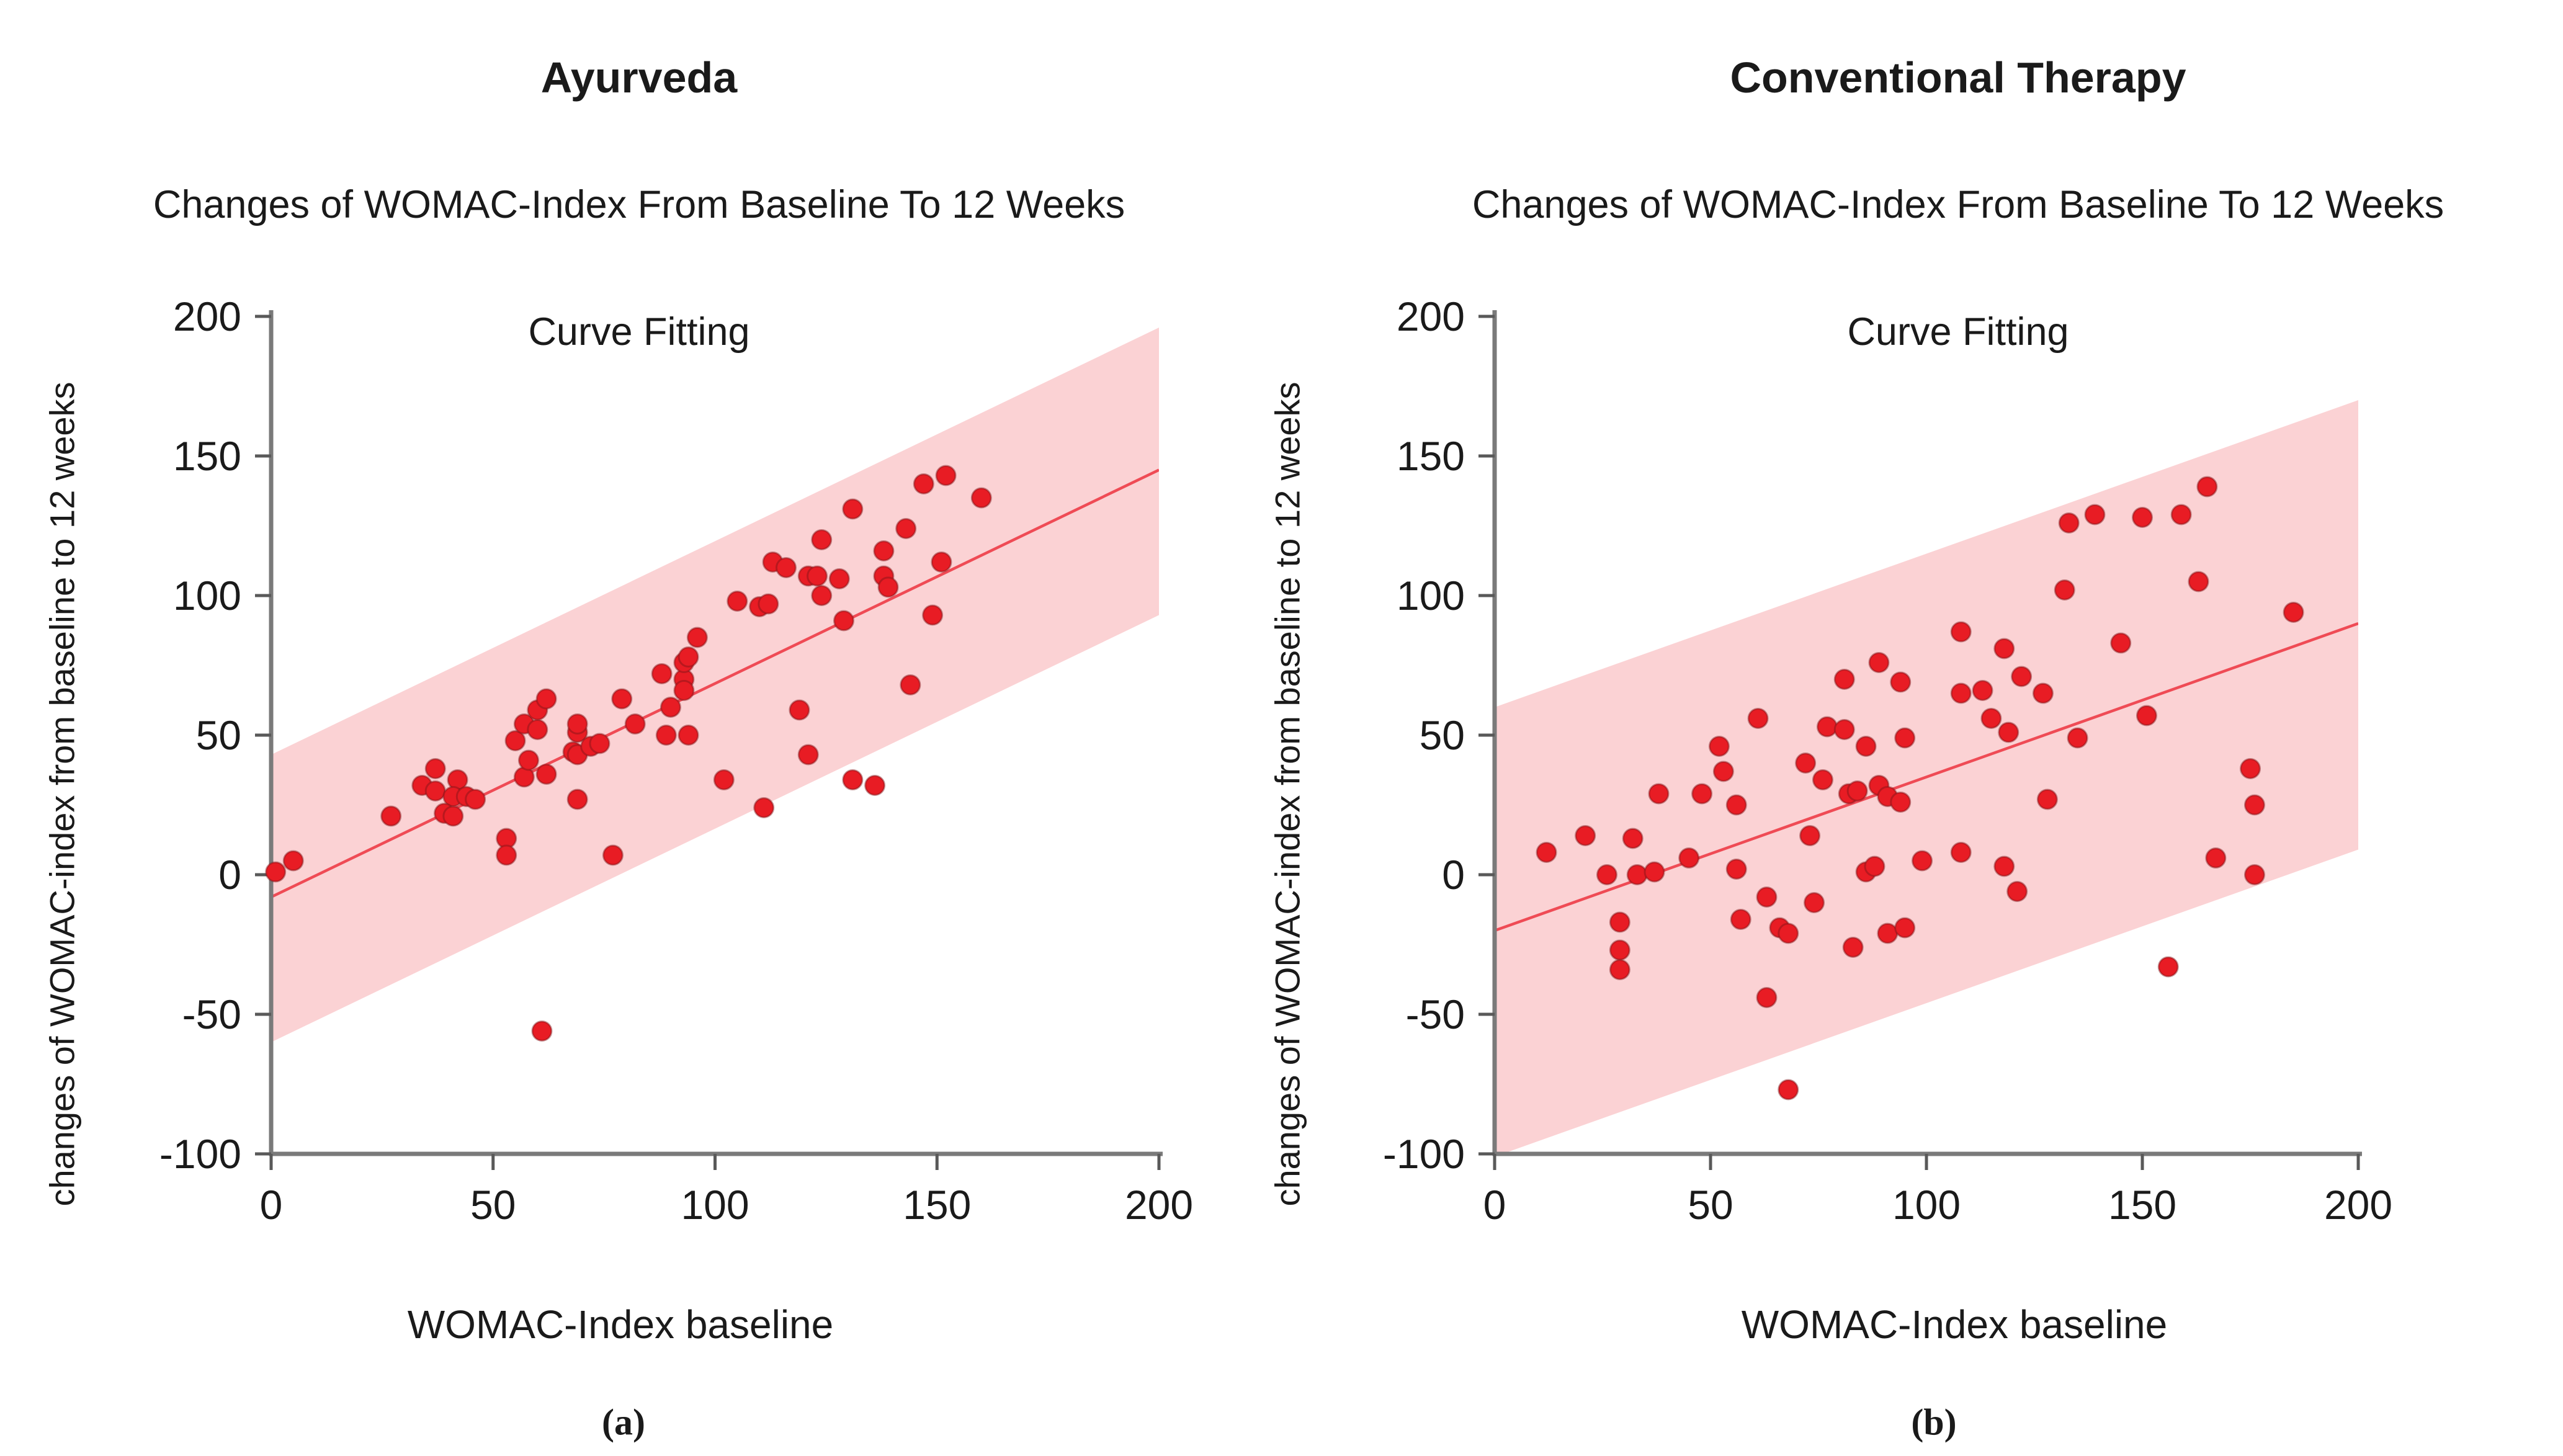 The image size is (2563, 1456). What do you see at coordinates (937, 1205) in the screenshot?
I see `x-tick-label: 150` at bounding box center [937, 1205].